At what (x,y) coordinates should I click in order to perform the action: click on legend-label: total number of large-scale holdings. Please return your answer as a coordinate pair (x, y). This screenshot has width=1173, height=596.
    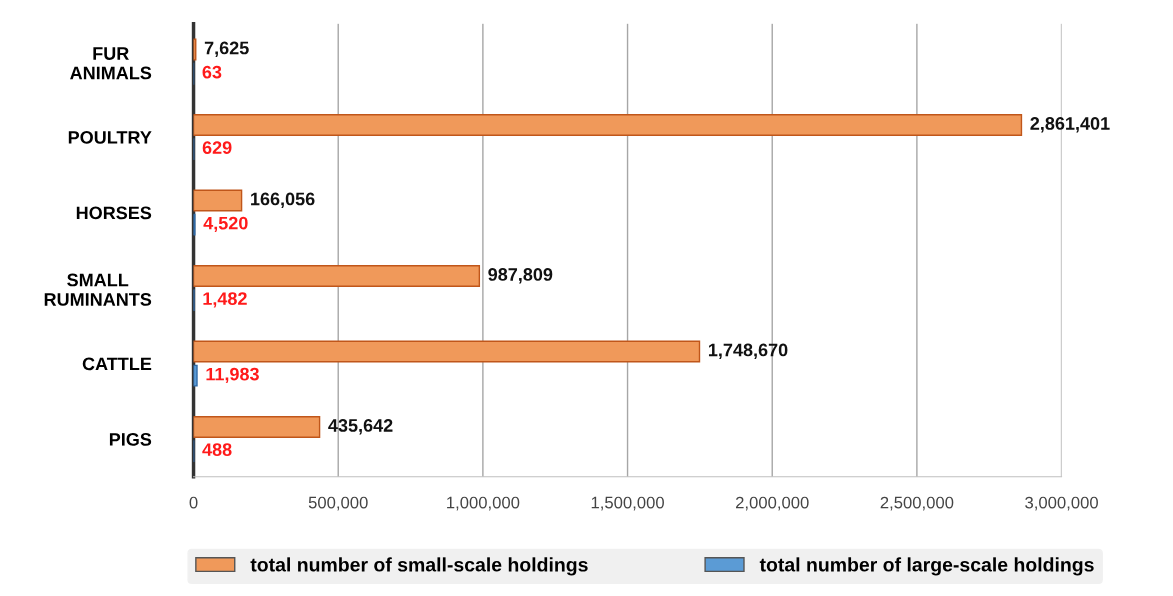
    Looking at the image, I should click on (926, 566).